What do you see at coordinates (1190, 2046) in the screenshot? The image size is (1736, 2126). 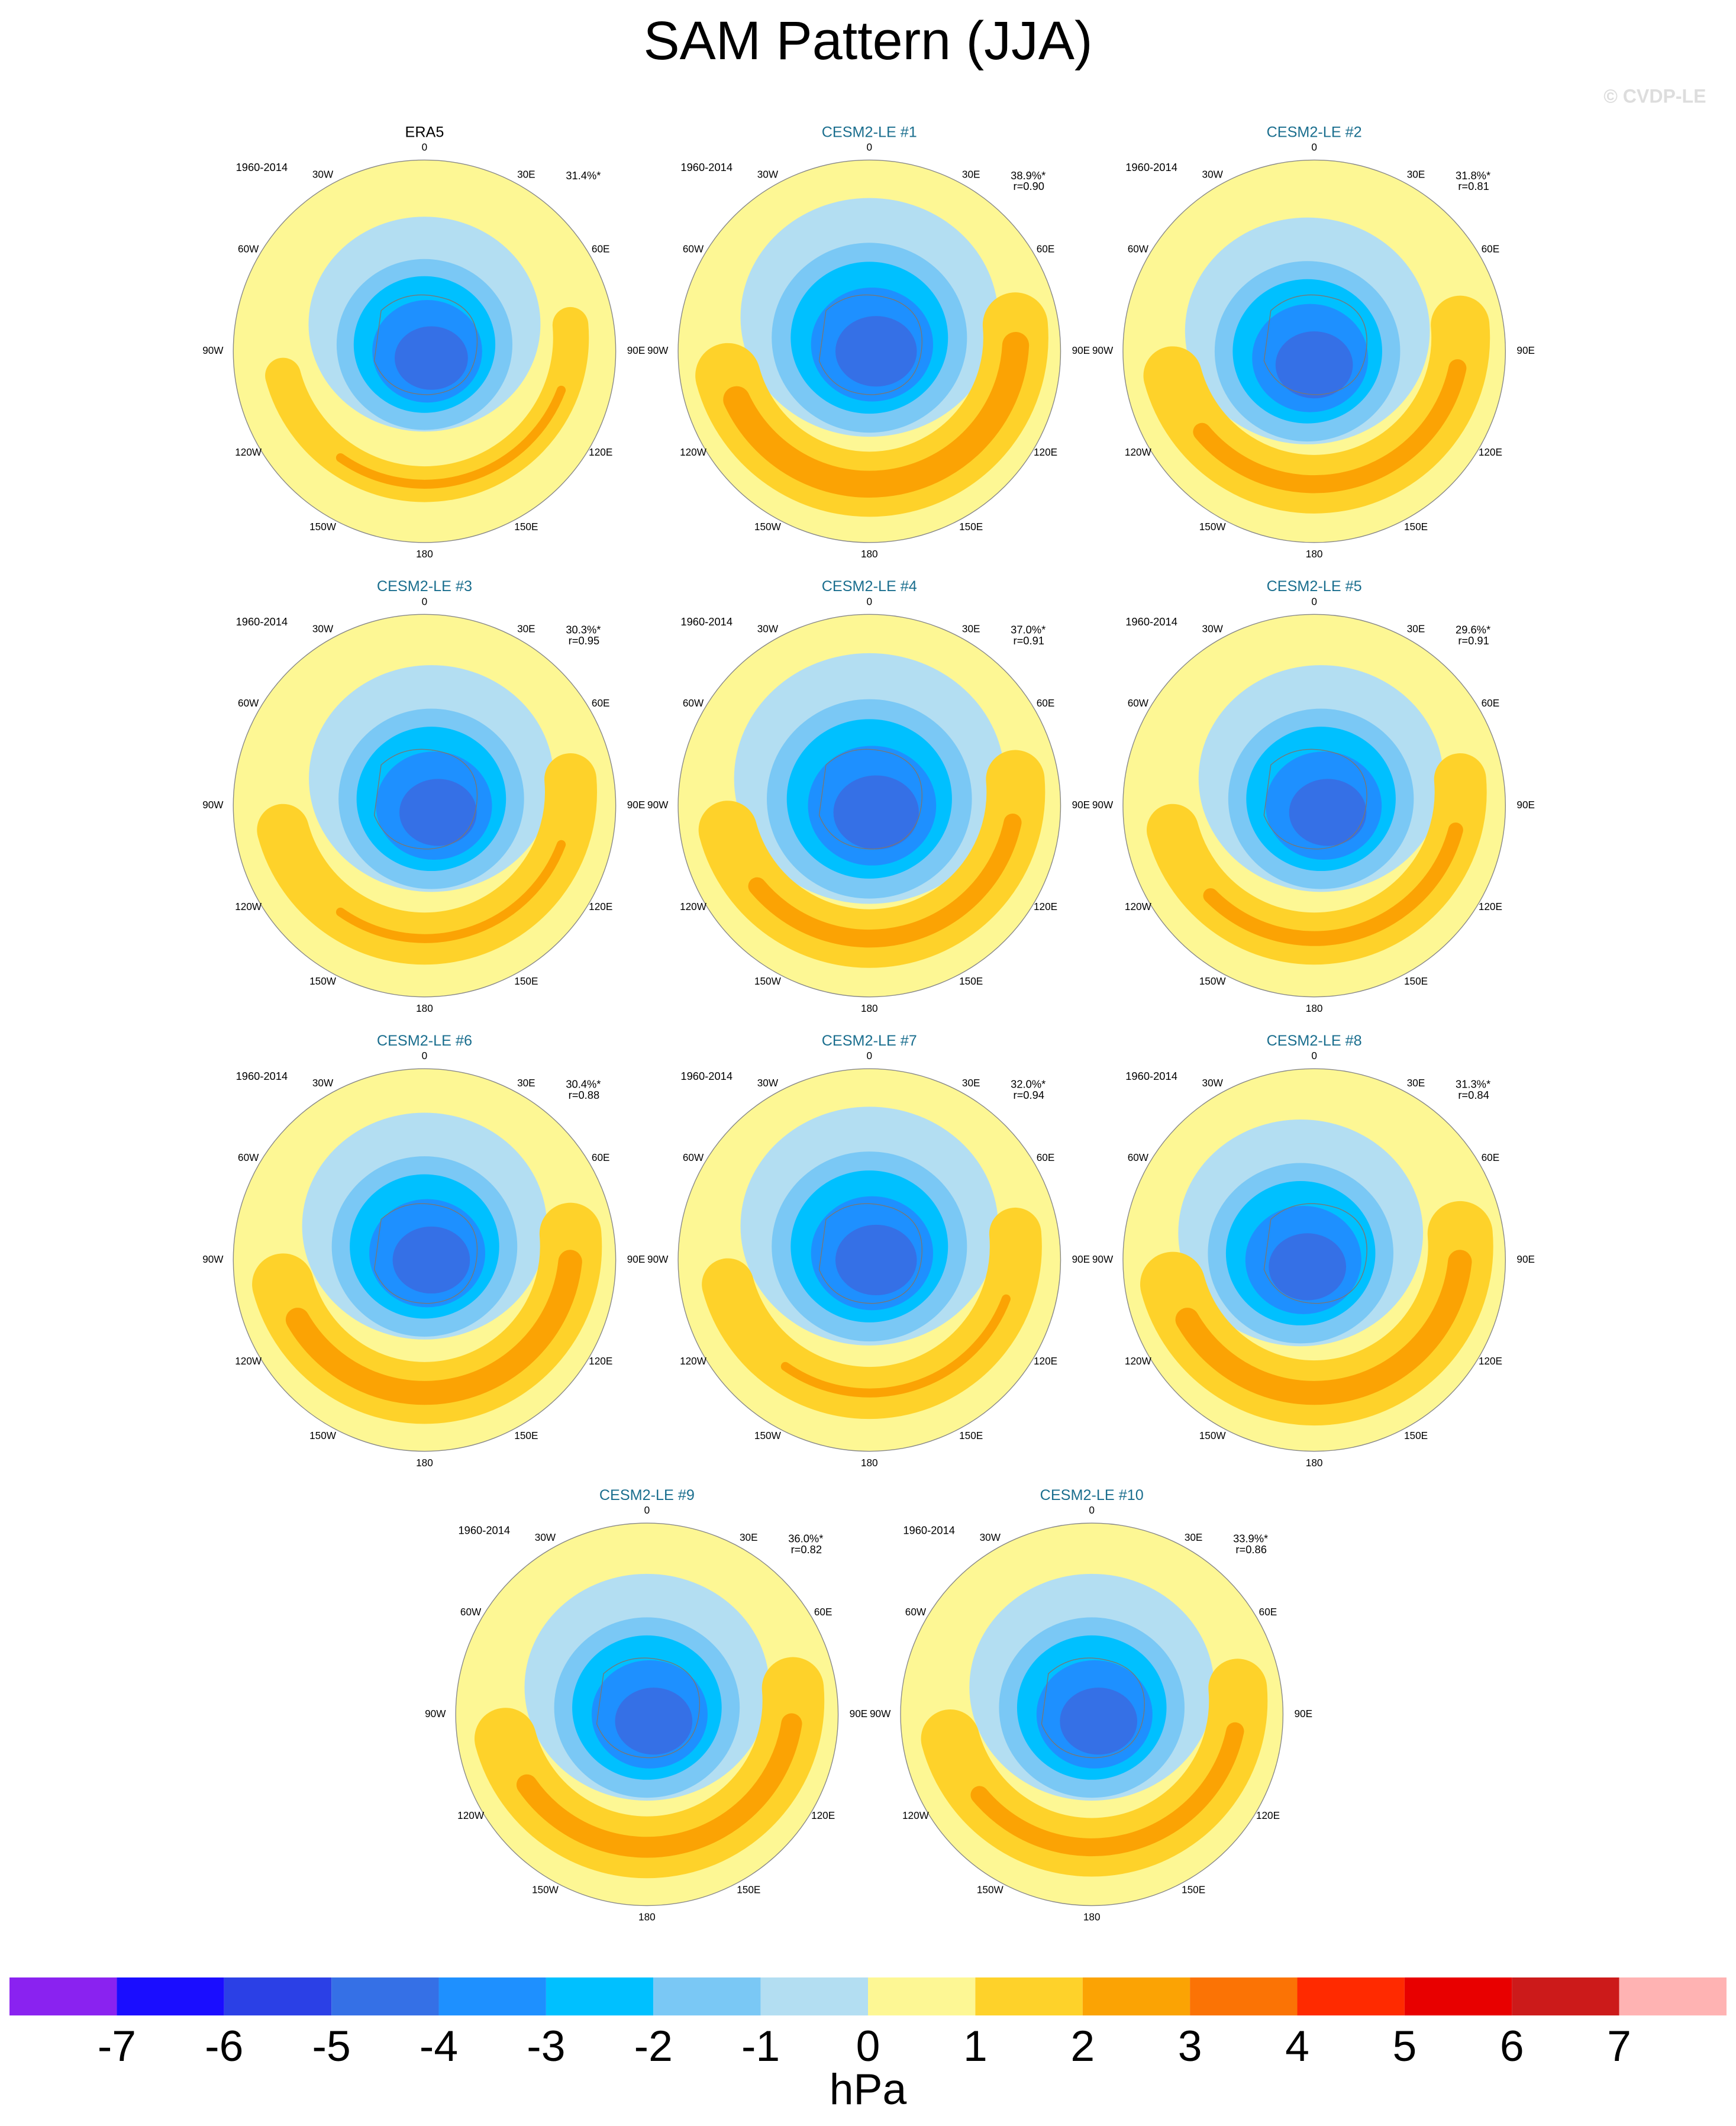 I see `colorbar-tick-label: 3` at bounding box center [1190, 2046].